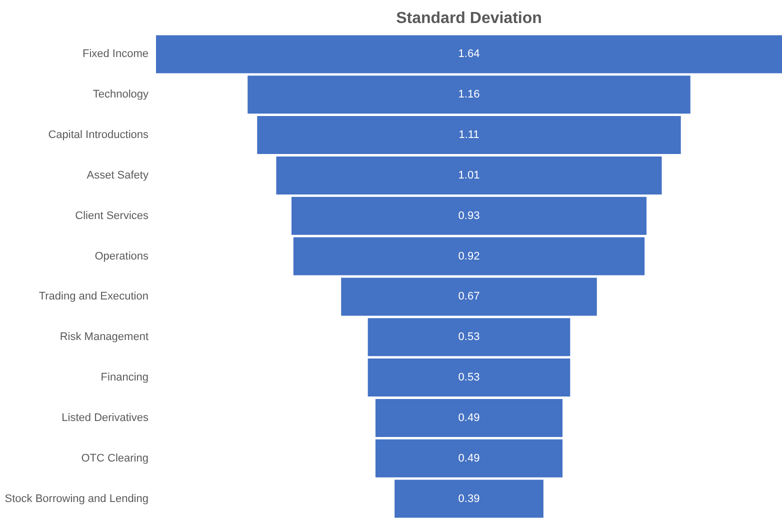  What do you see at coordinates (121, 256) in the screenshot?
I see `category-label: Operations` at bounding box center [121, 256].